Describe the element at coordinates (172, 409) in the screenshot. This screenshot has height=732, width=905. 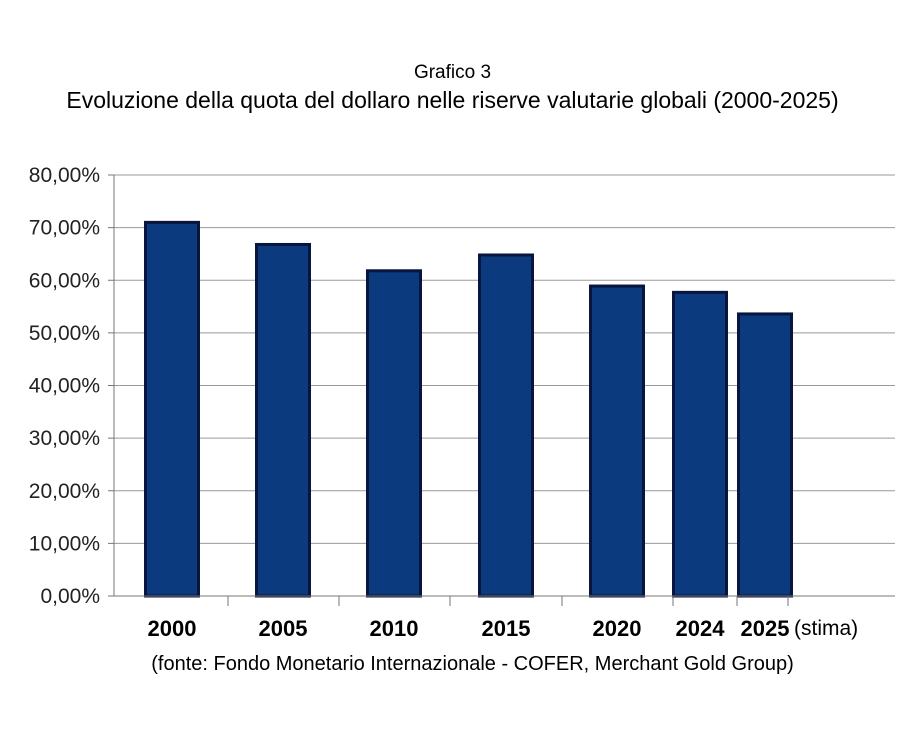
I see `bar-2000` at that location.